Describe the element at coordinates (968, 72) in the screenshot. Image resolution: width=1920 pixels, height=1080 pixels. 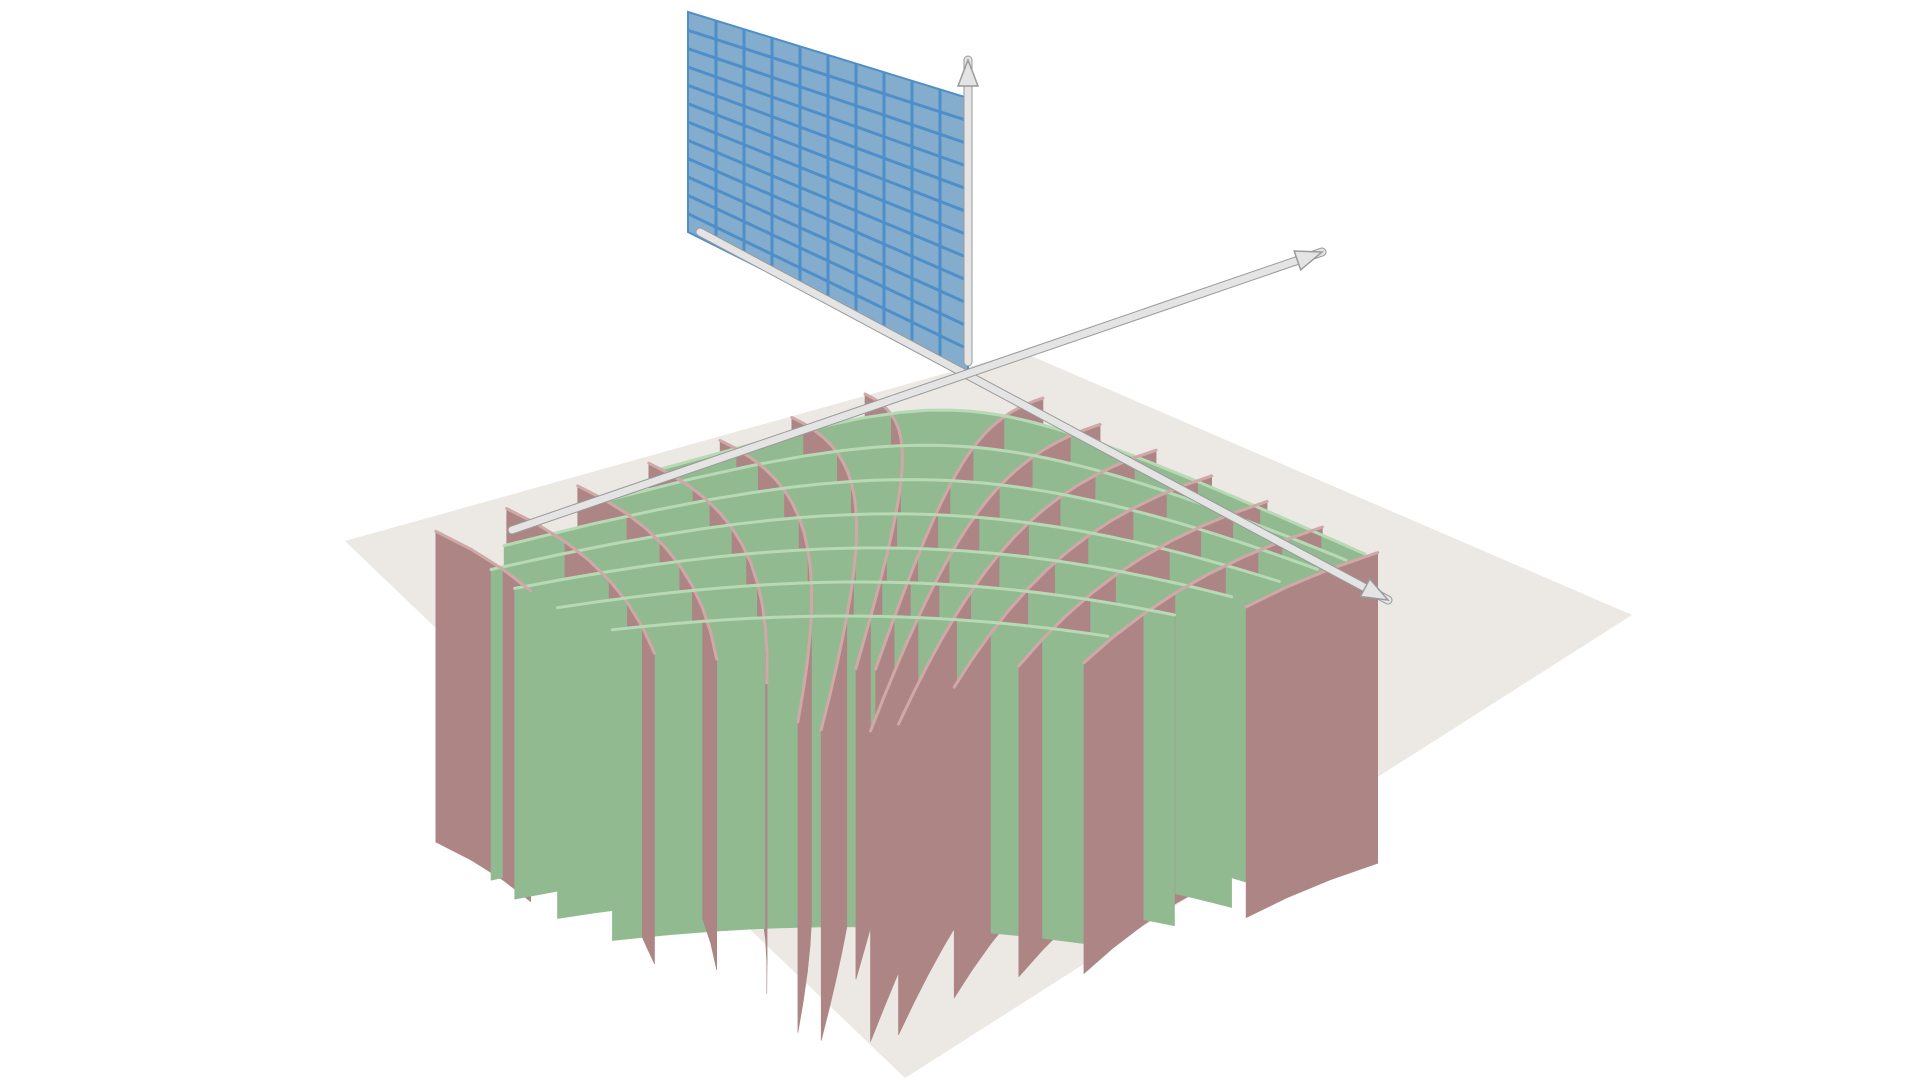
I see `z-axis-arrowhead-icon` at that location.